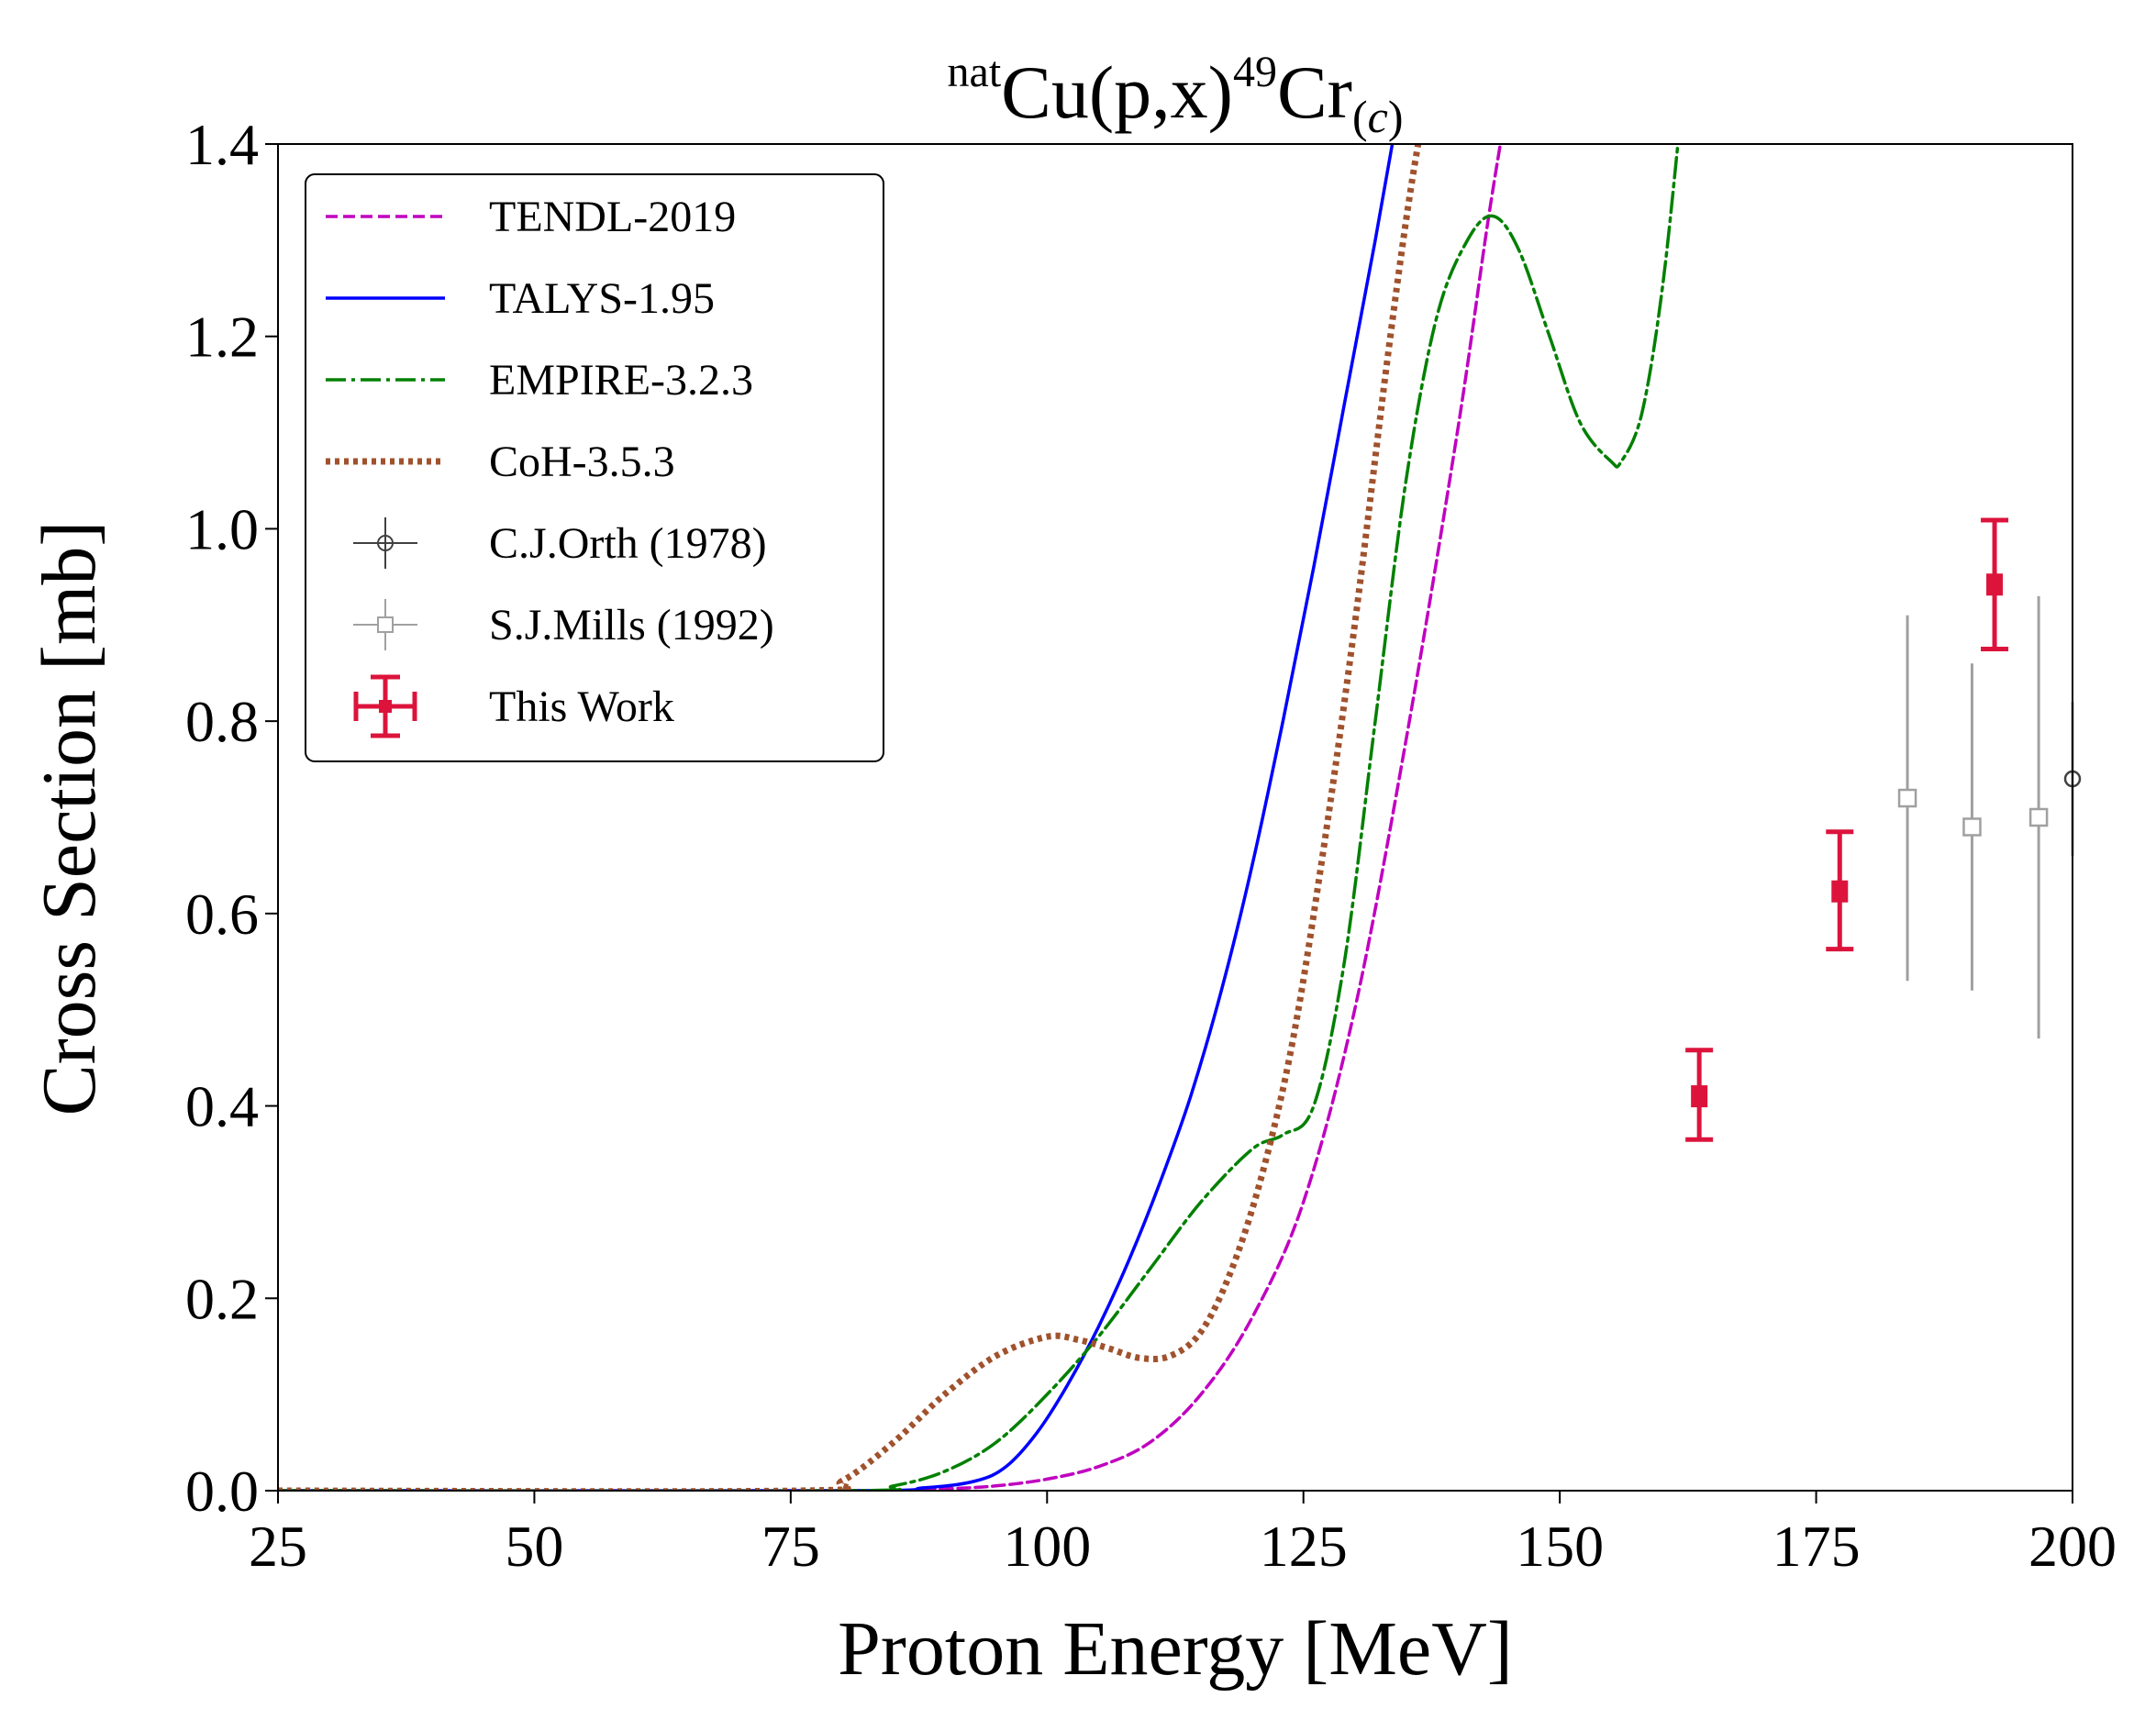  Describe the element at coordinates (1560, 1546) in the screenshot. I see `x-tick-label: 150` at that location.